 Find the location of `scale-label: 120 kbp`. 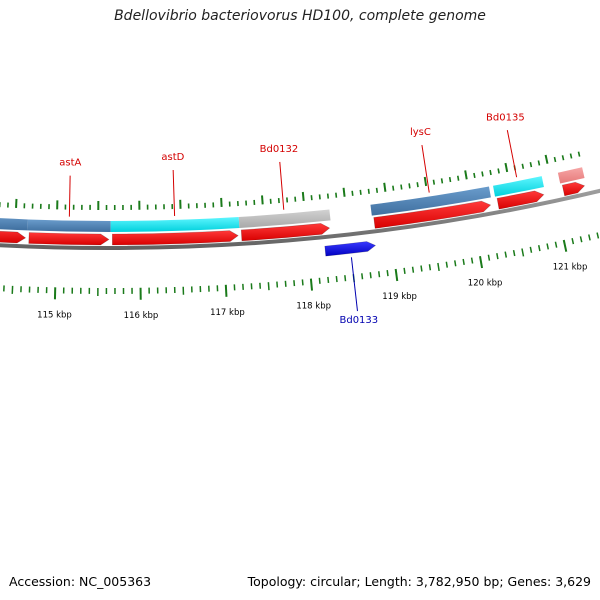

scale-label: 120 kbp is located at coordinates (485, 284).